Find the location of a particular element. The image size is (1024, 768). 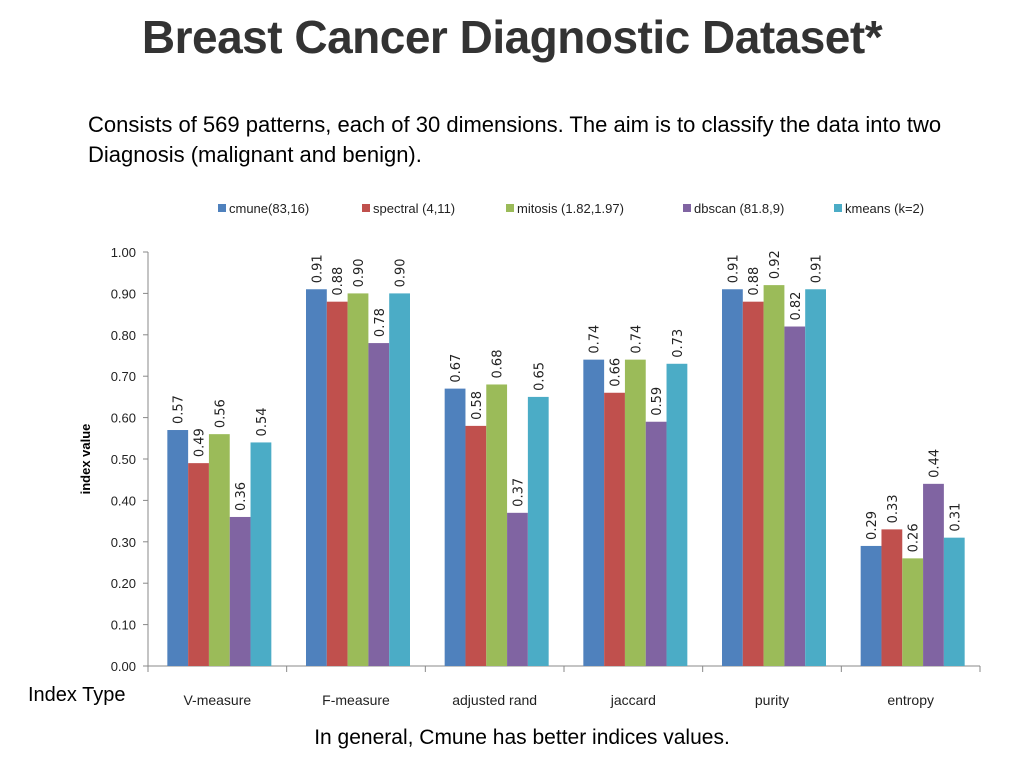

y-tick-label: 1.00 is located at coordinates (123, 252).